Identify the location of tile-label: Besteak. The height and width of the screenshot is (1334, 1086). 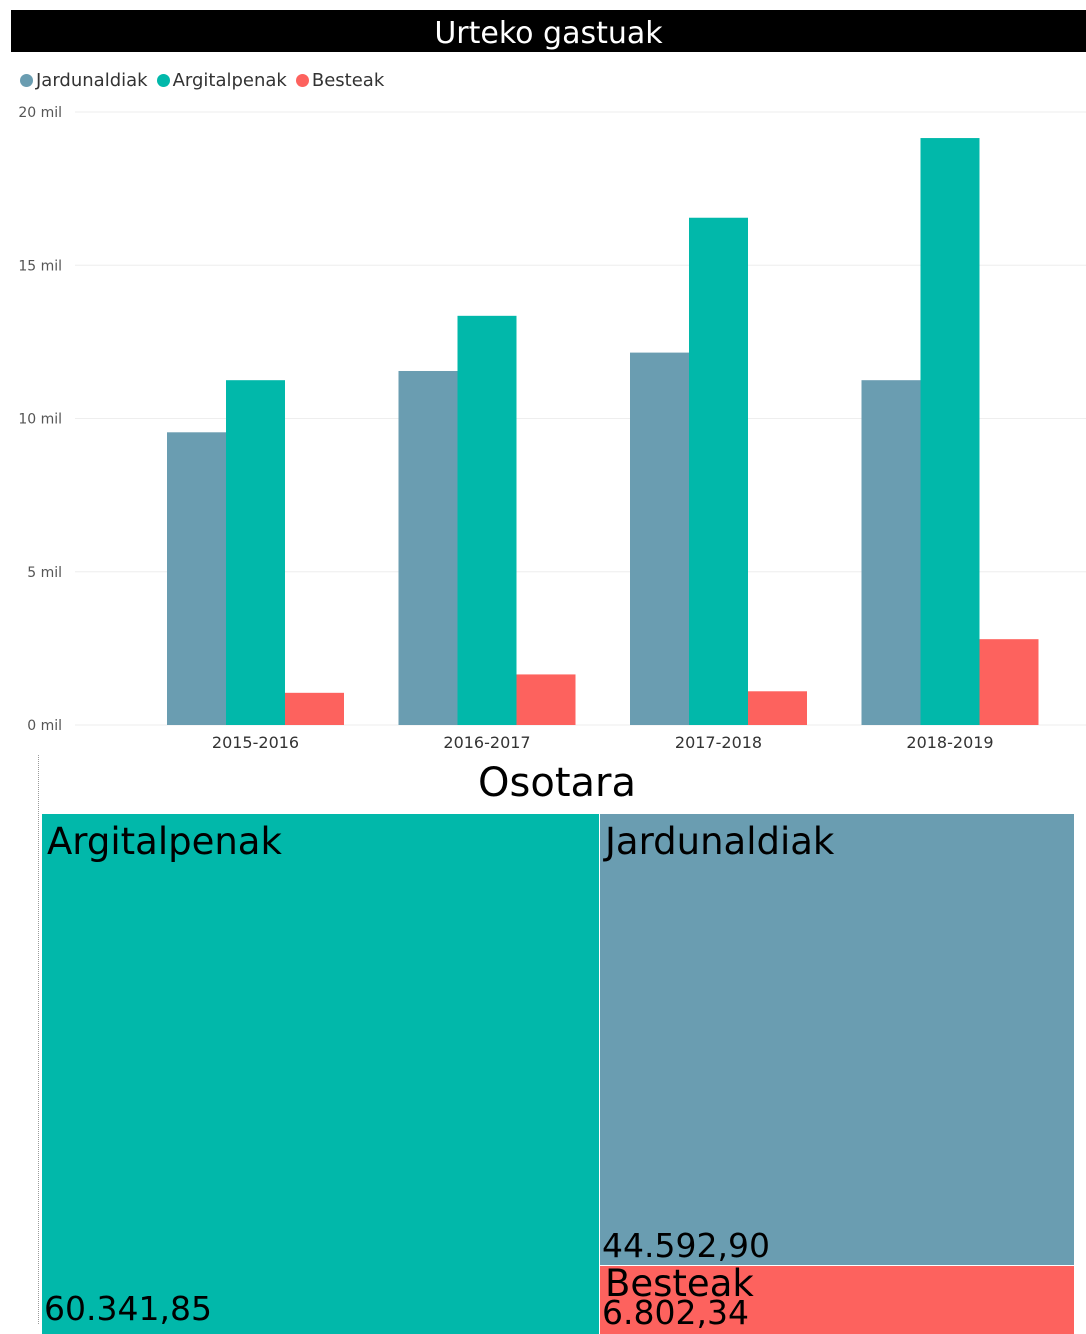
(679, 1285).